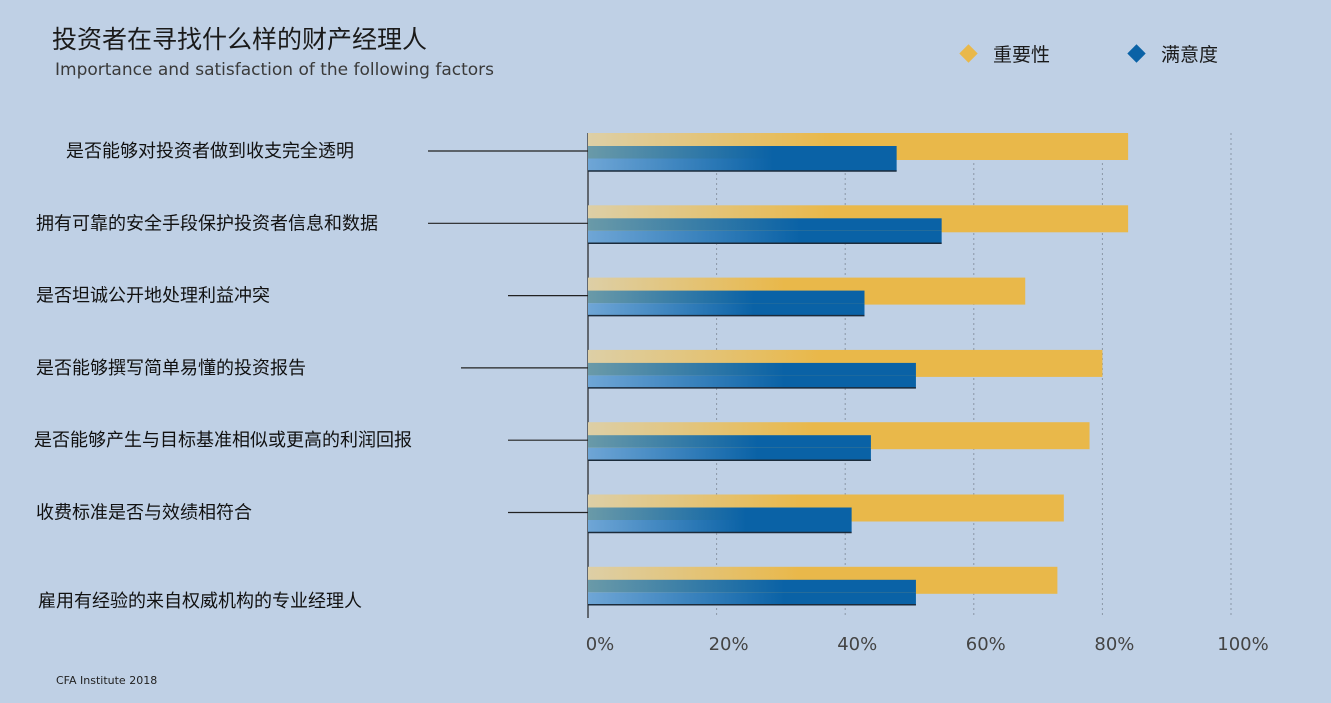  Describe the element at coordinates (153, 296) in the screenshot. I see `category-label: 是否坦诚公开地处理利益冲突` at that location.